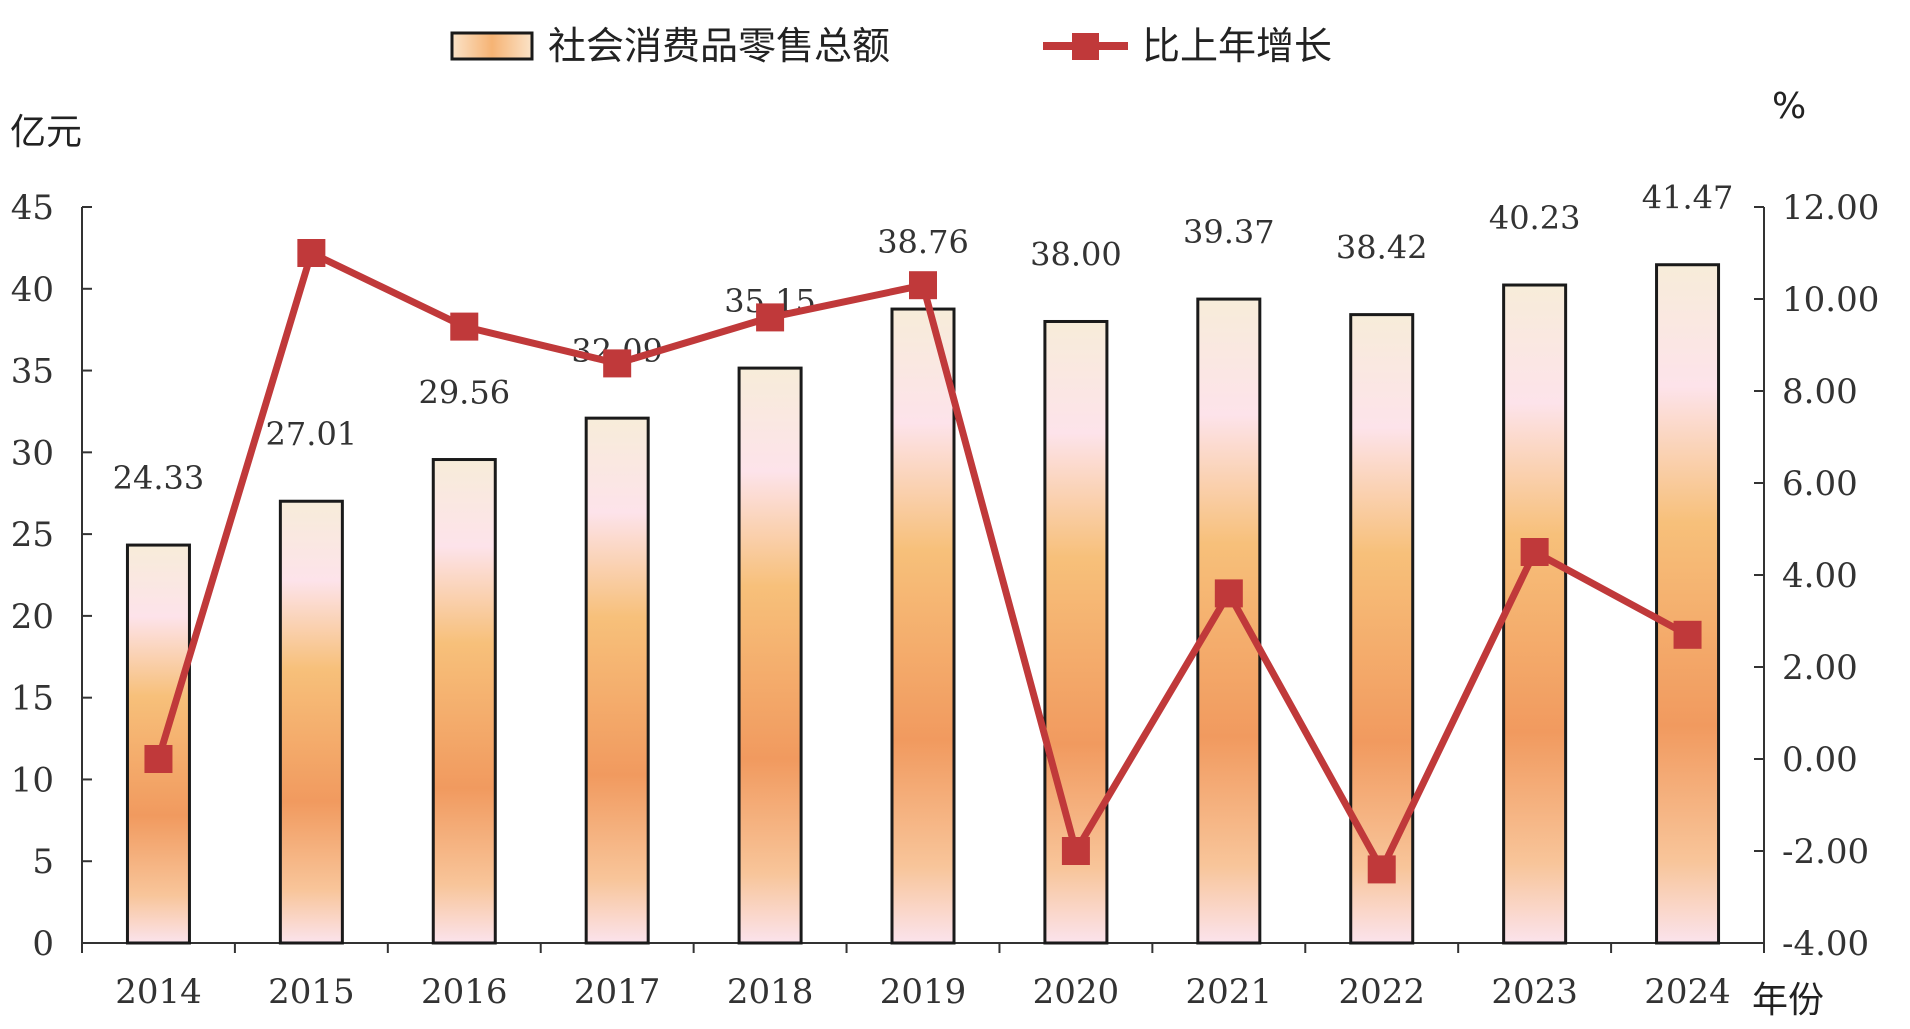 Image resolution: width=1910 pixels, height=1029 pixels. What do you see at coordinates (32, 453) in the screenshot?
I see `y-left-tick-label: 30` at bounding box center [32, 453].